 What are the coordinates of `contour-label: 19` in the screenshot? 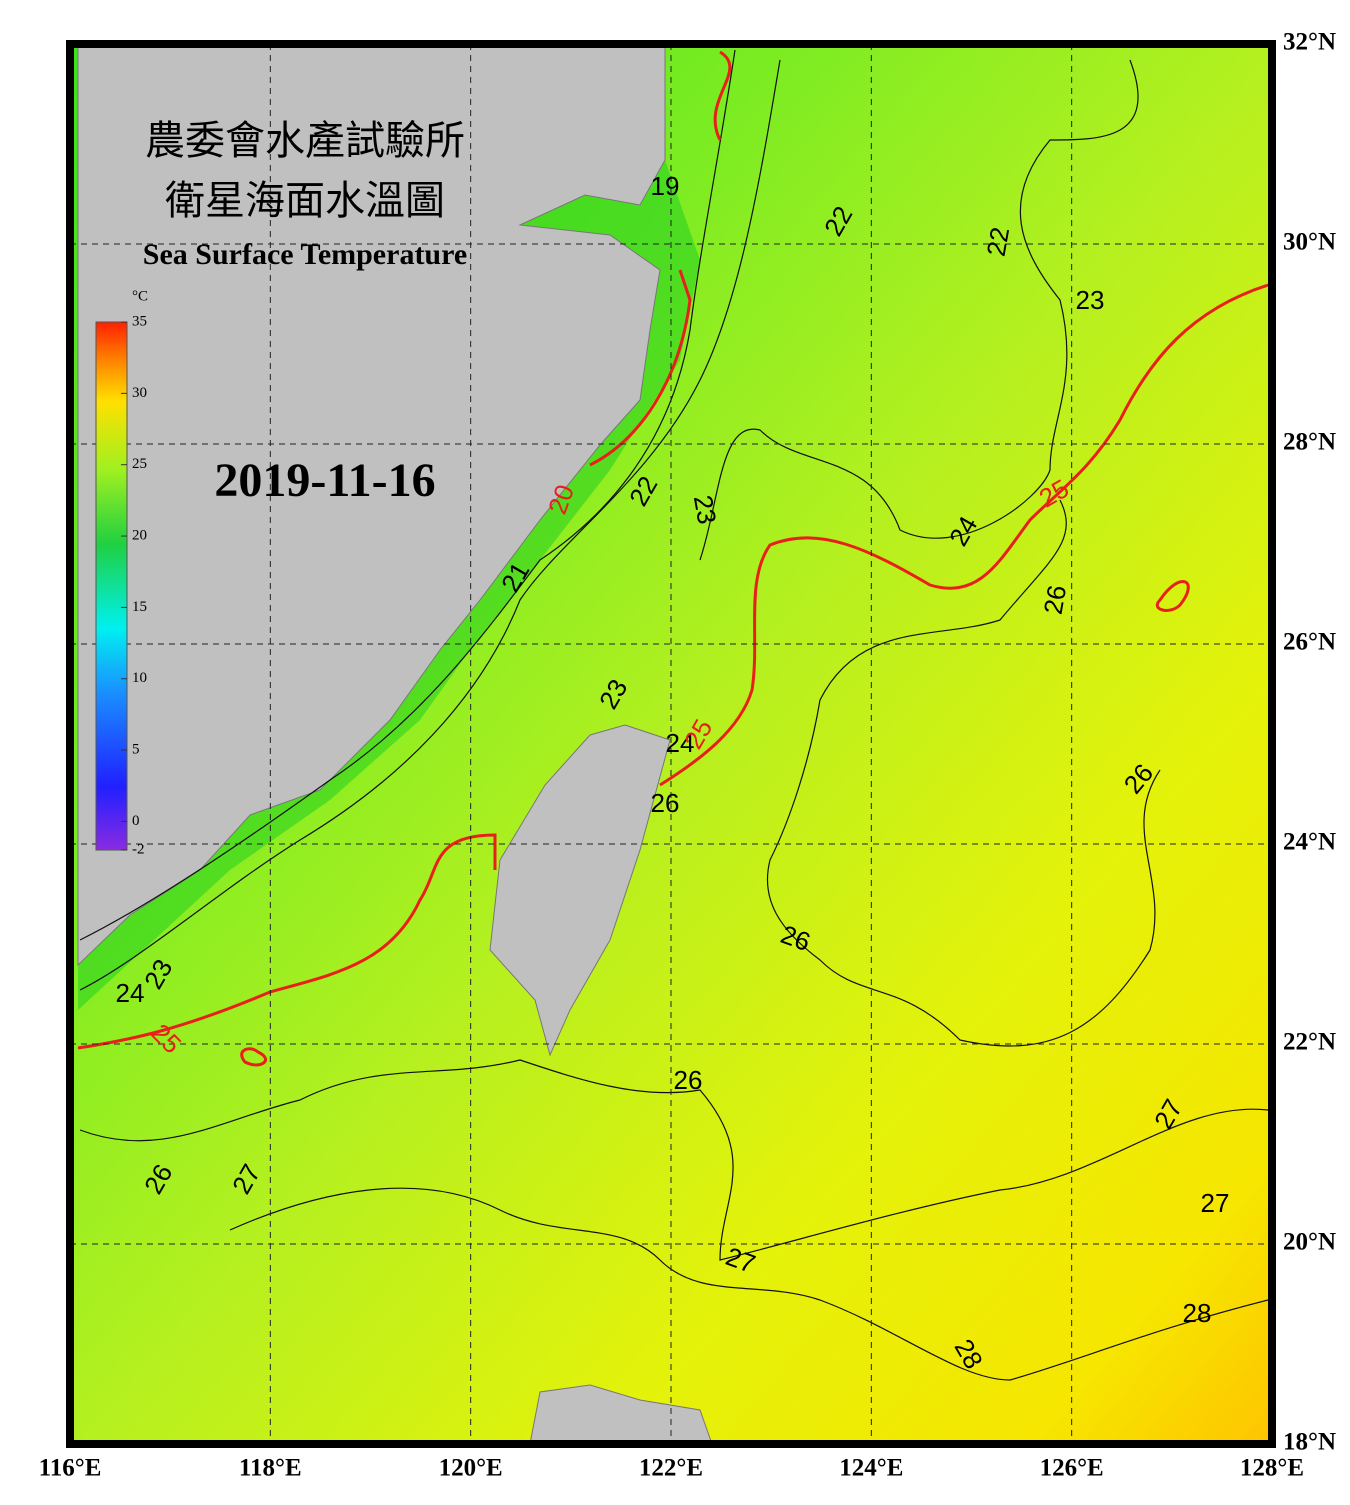 It's located at (665, 186).